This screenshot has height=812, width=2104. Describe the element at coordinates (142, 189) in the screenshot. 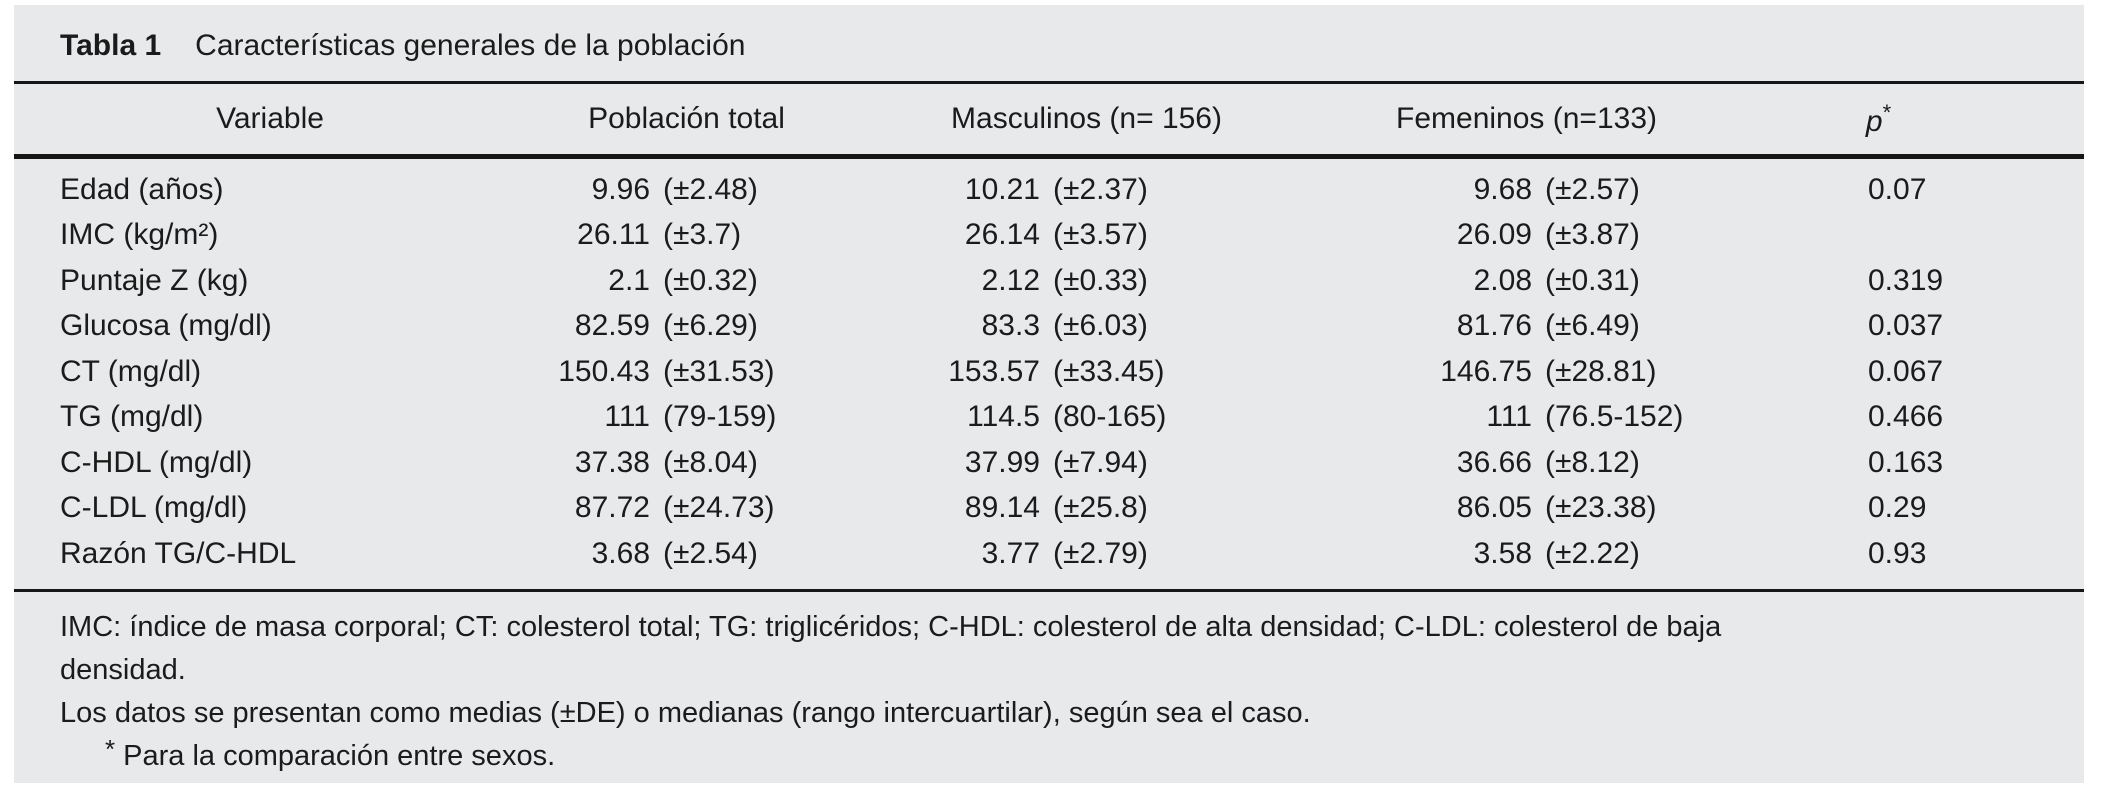

I see `row-variable-label: Edad (años)` at that location.